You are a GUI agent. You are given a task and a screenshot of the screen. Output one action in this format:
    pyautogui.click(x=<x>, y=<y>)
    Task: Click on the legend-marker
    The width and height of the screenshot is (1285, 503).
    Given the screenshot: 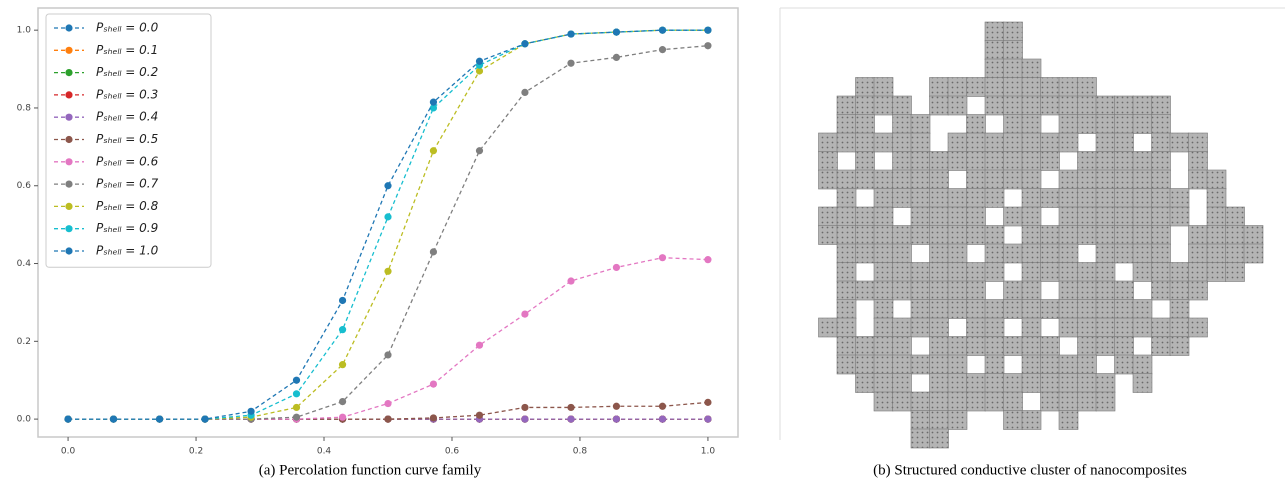 What is the action you would take?
    pyautogui.click(x=69, y=28)
    